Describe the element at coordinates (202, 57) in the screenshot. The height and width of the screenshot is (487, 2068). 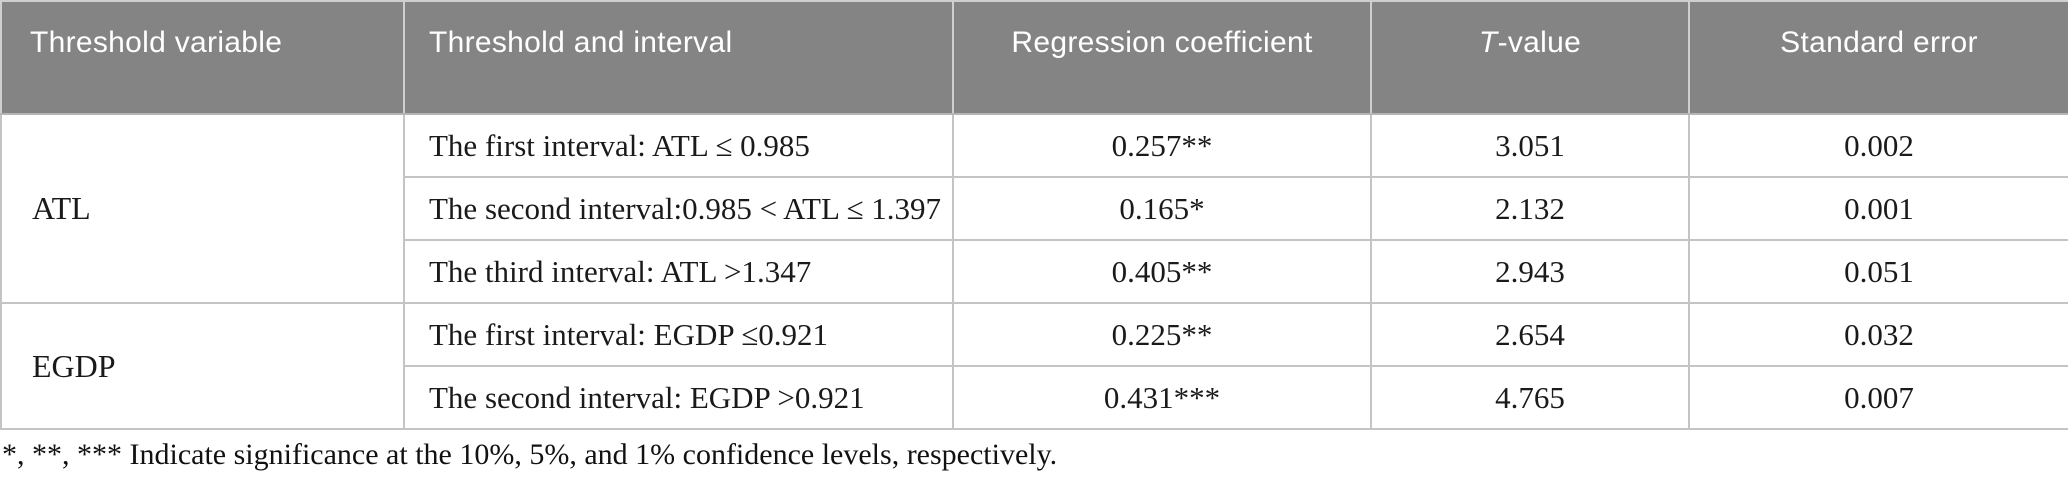
I see `header-threshold-variable: Threshold variable` at that location.